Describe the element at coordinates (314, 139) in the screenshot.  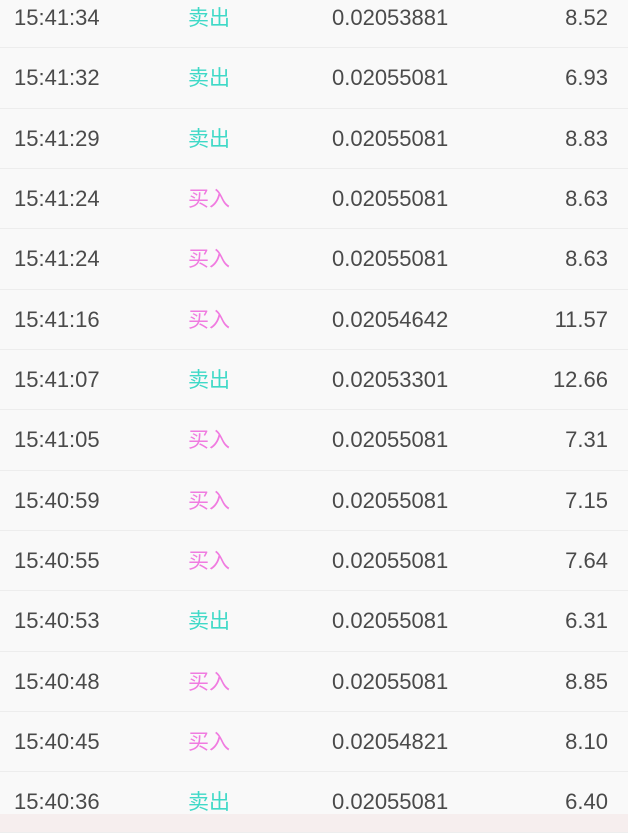
I see `trade-row: 15:41:29 卖出 0.02055081 8.83` at that location.